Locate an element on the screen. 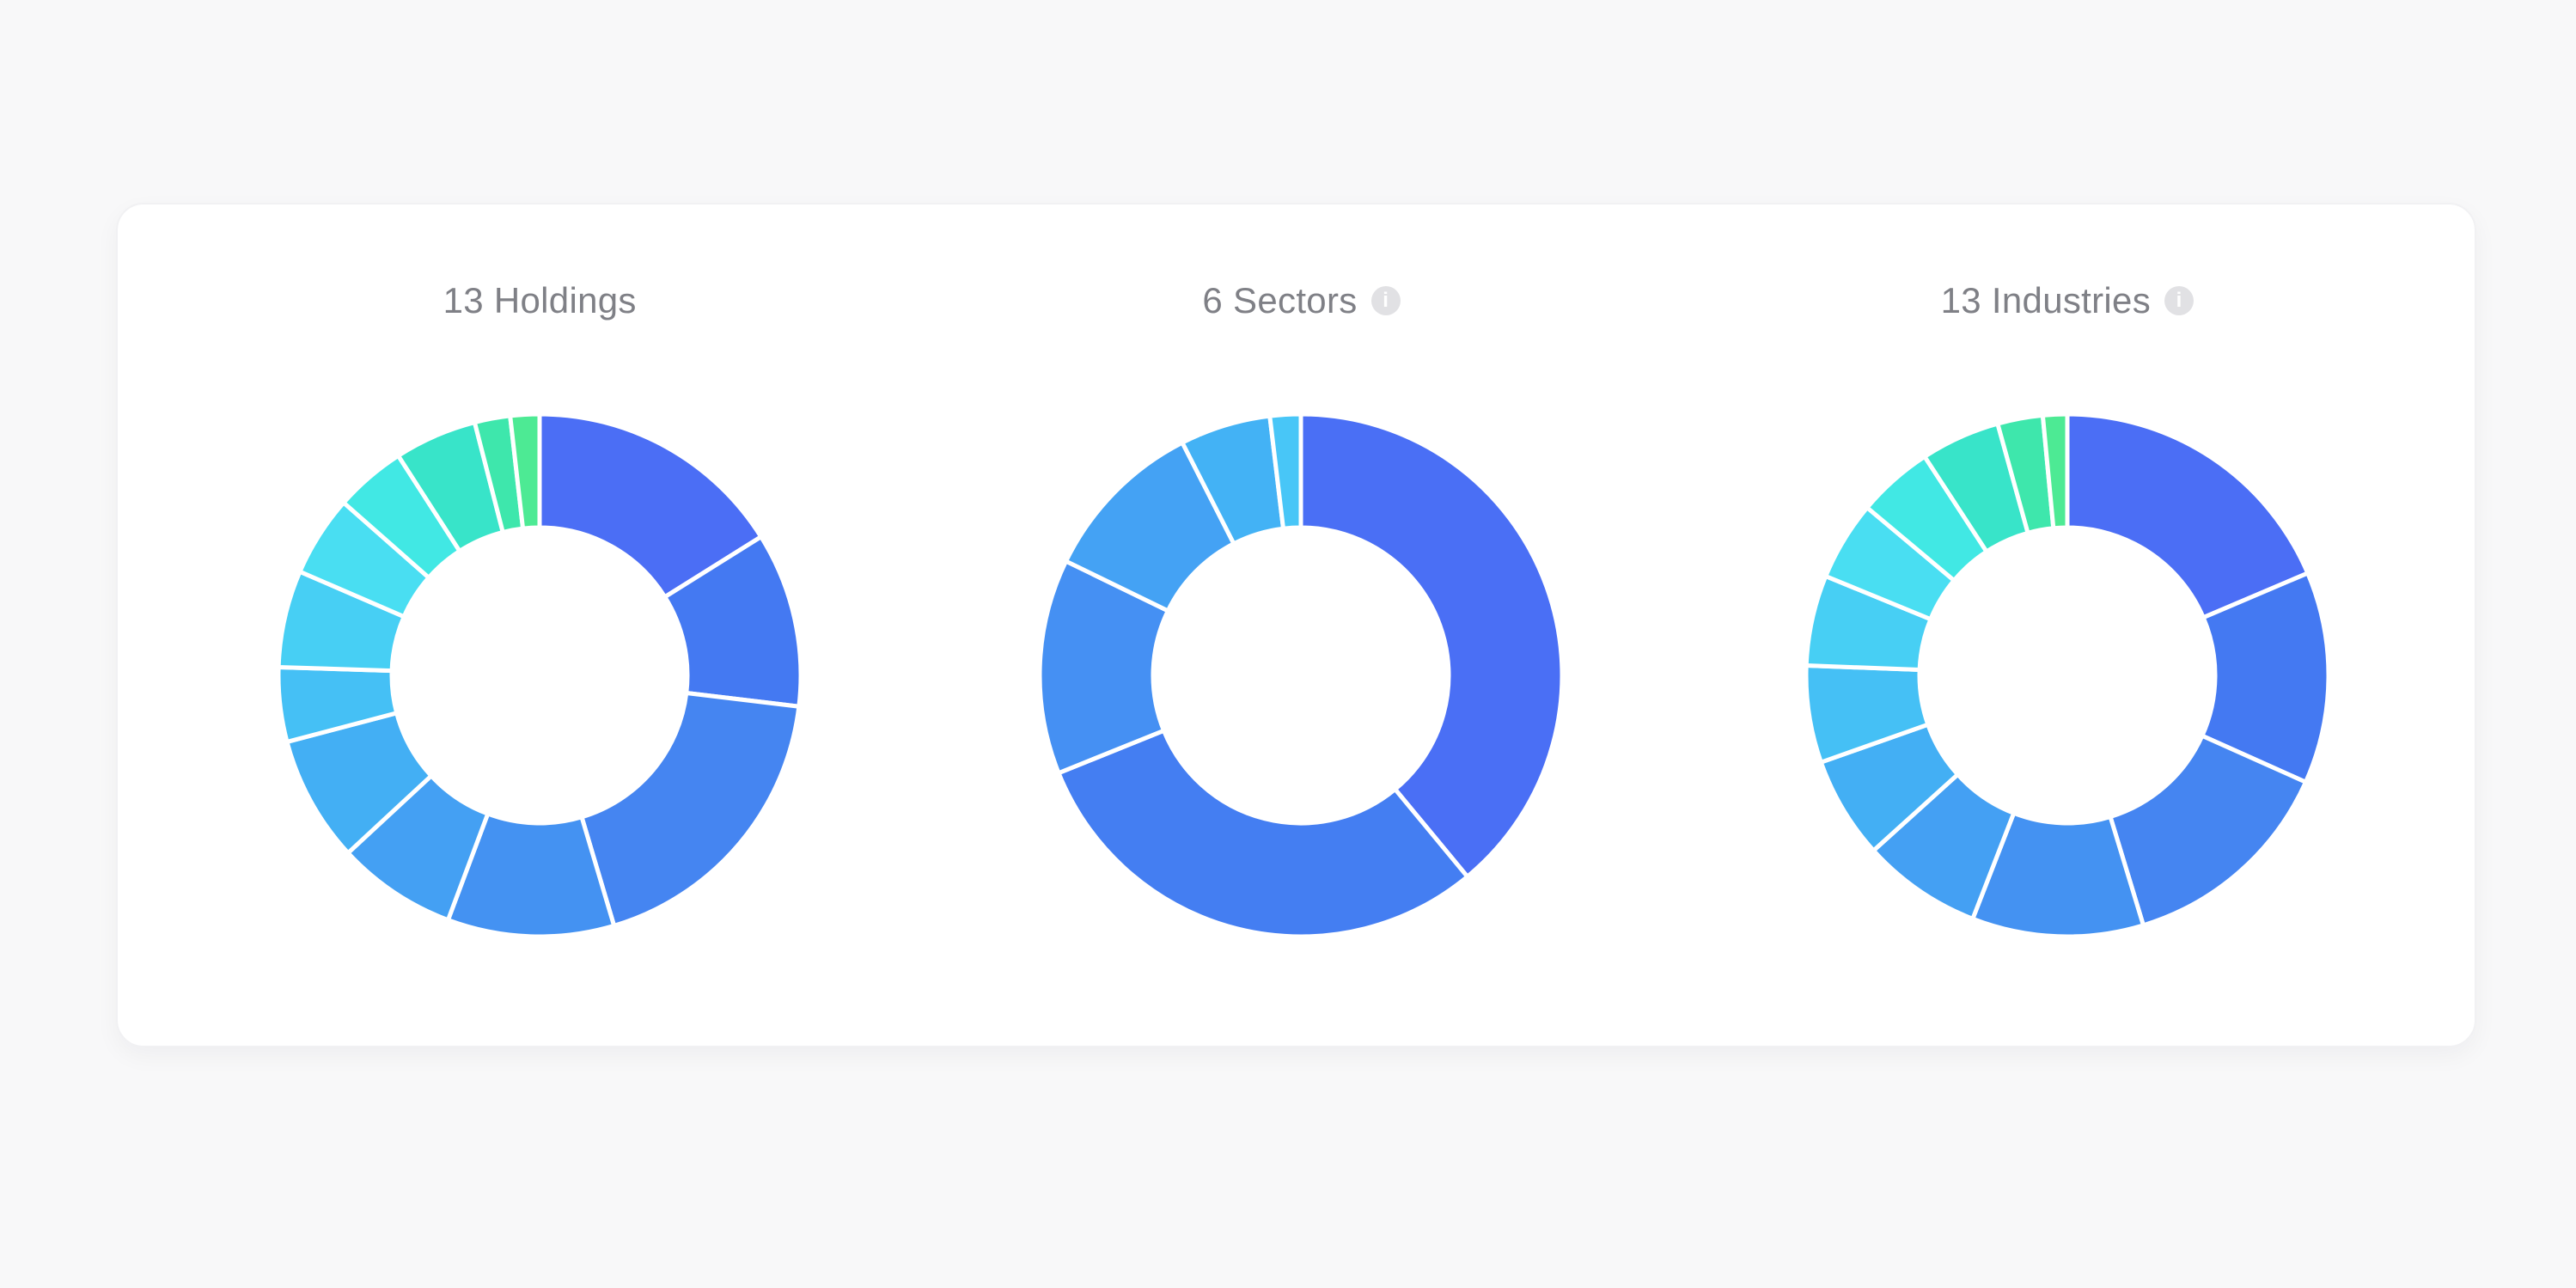 This screenshot has width=2576, height=1288. chart-title-sectors: 6 Sectors is located at coordinates (1280, 300).